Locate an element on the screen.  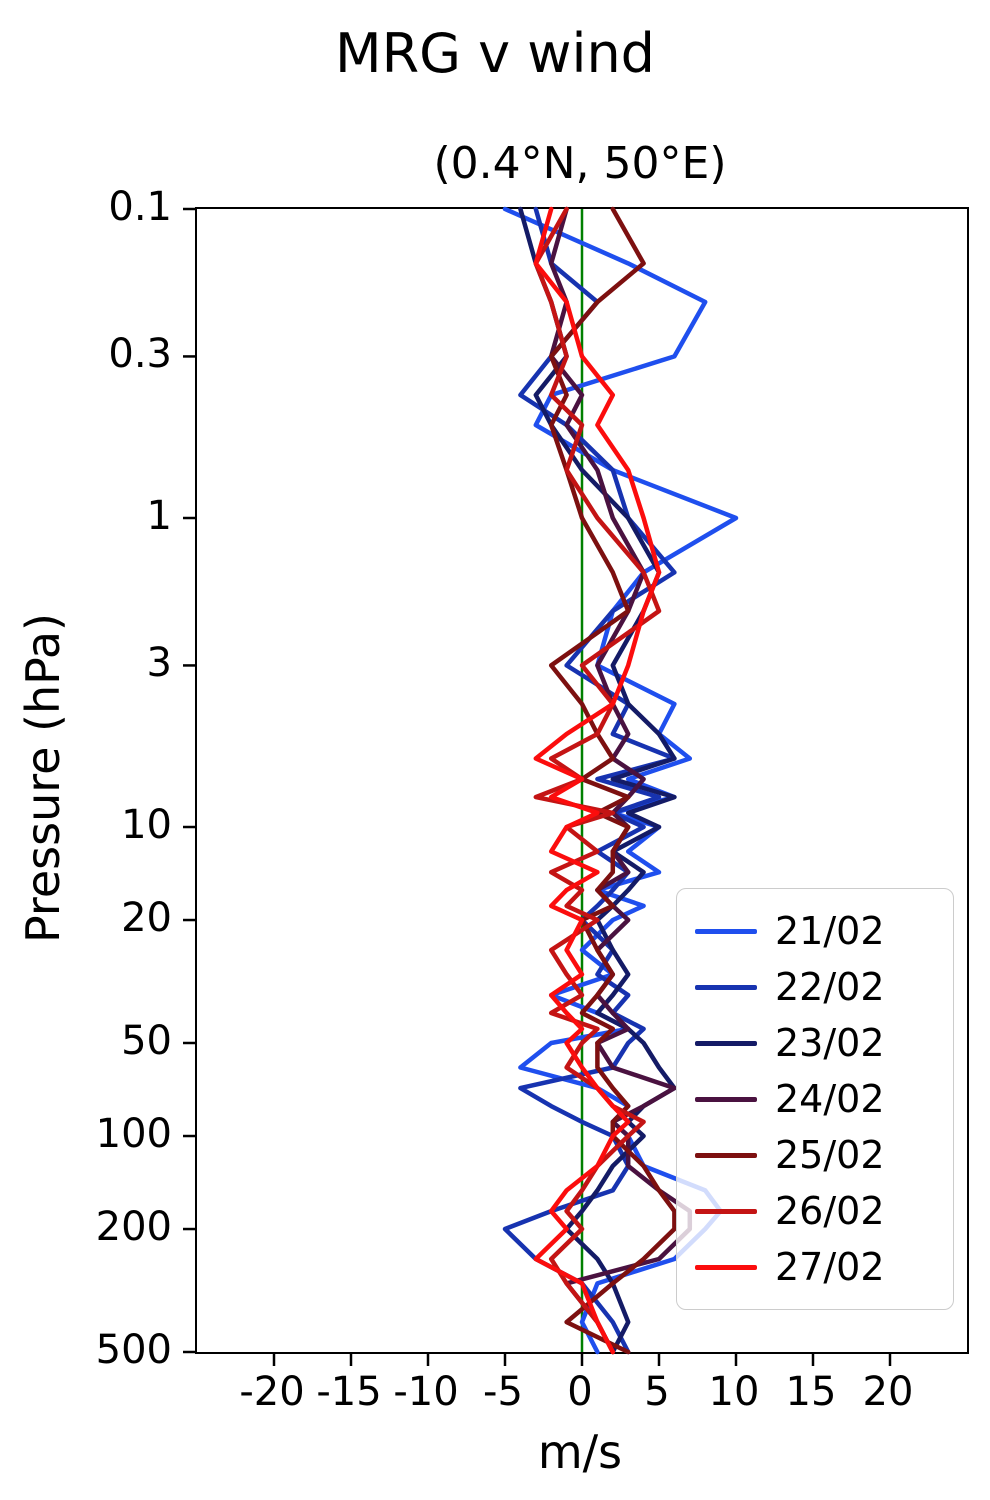
y-tick-label: 20 is located at coordinates (146, 918).